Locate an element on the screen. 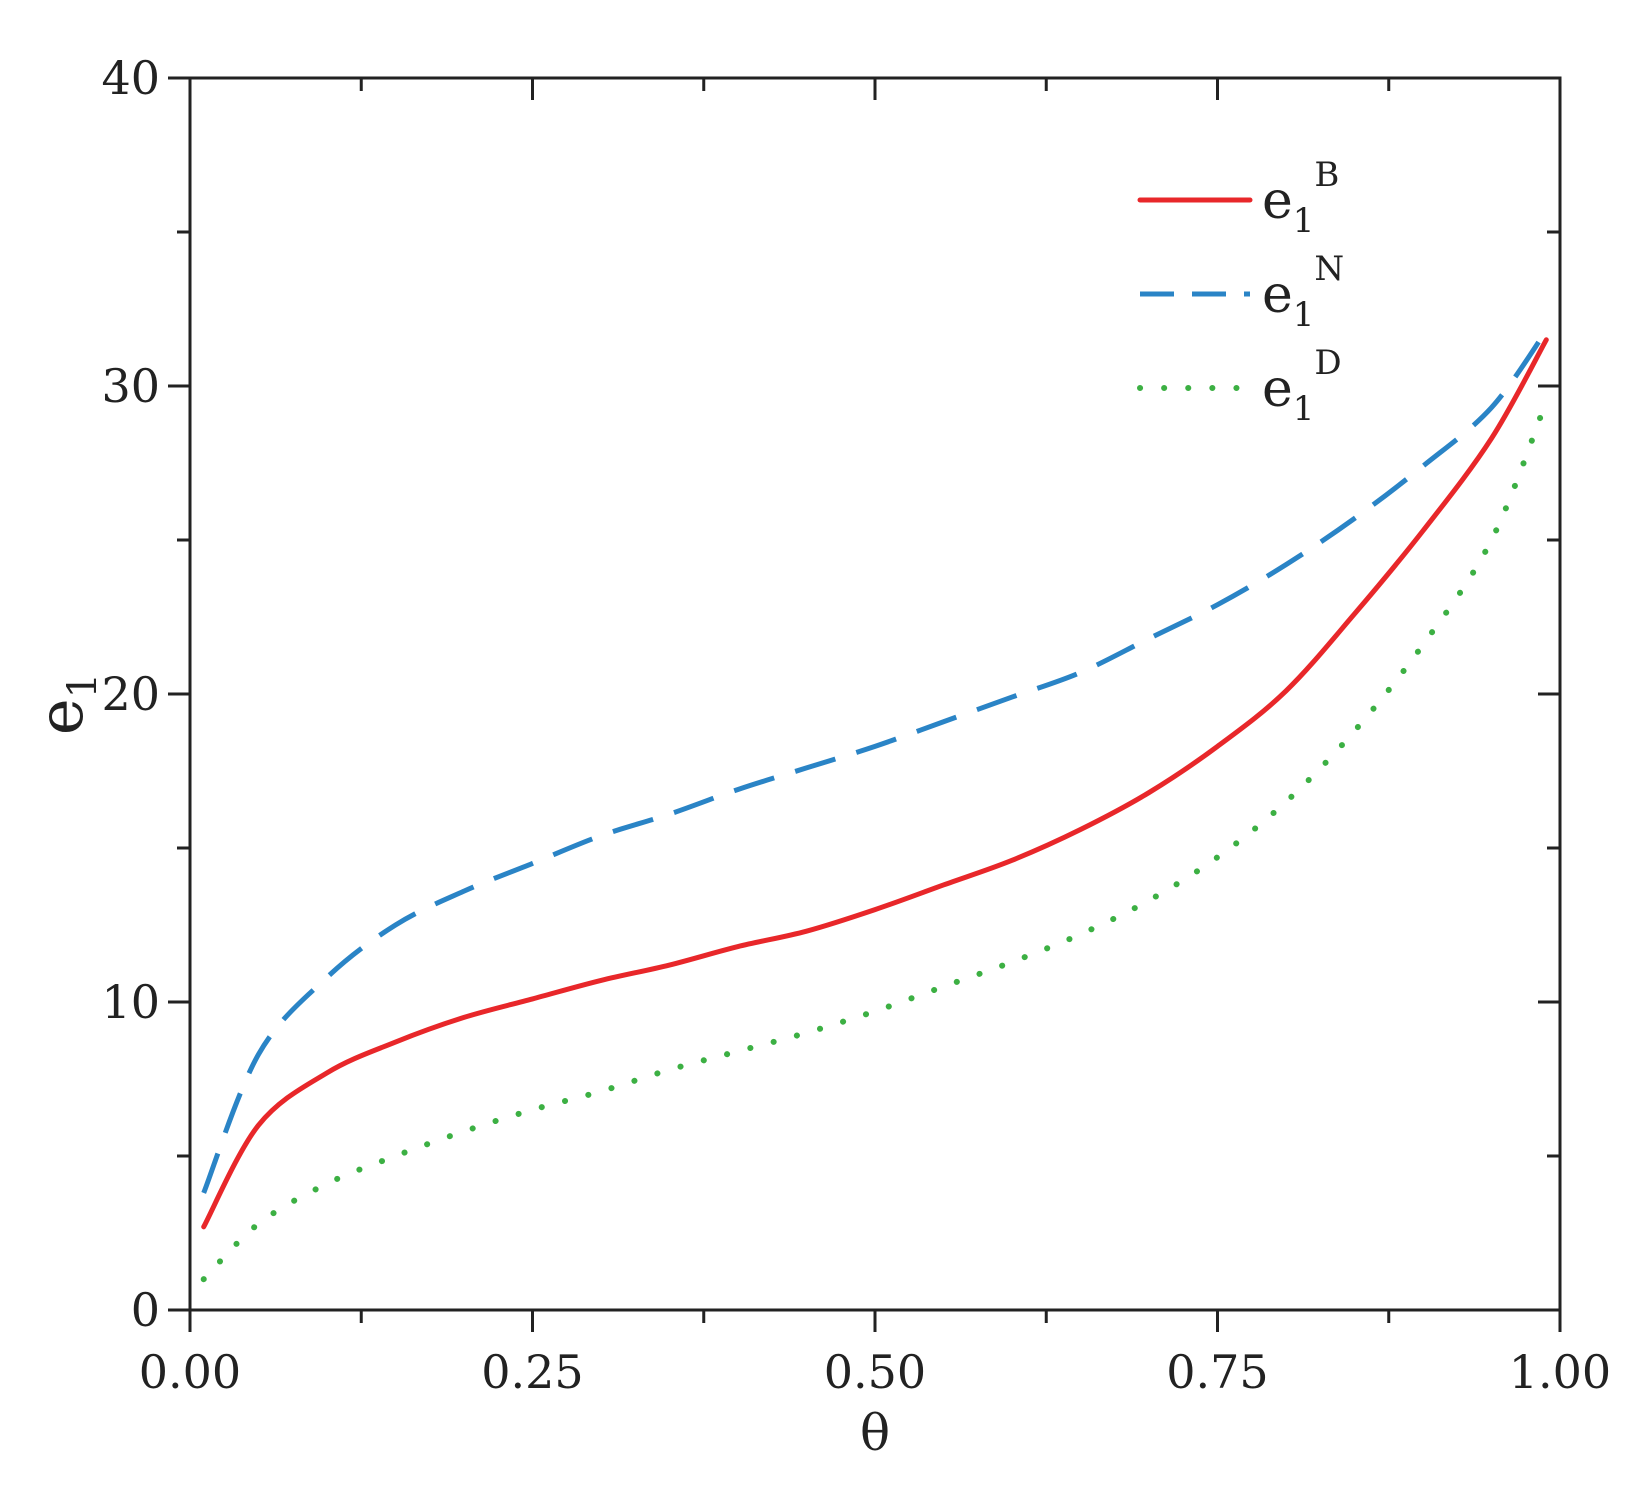  y-tick-label: 30 is located at coordinates (130, 386).